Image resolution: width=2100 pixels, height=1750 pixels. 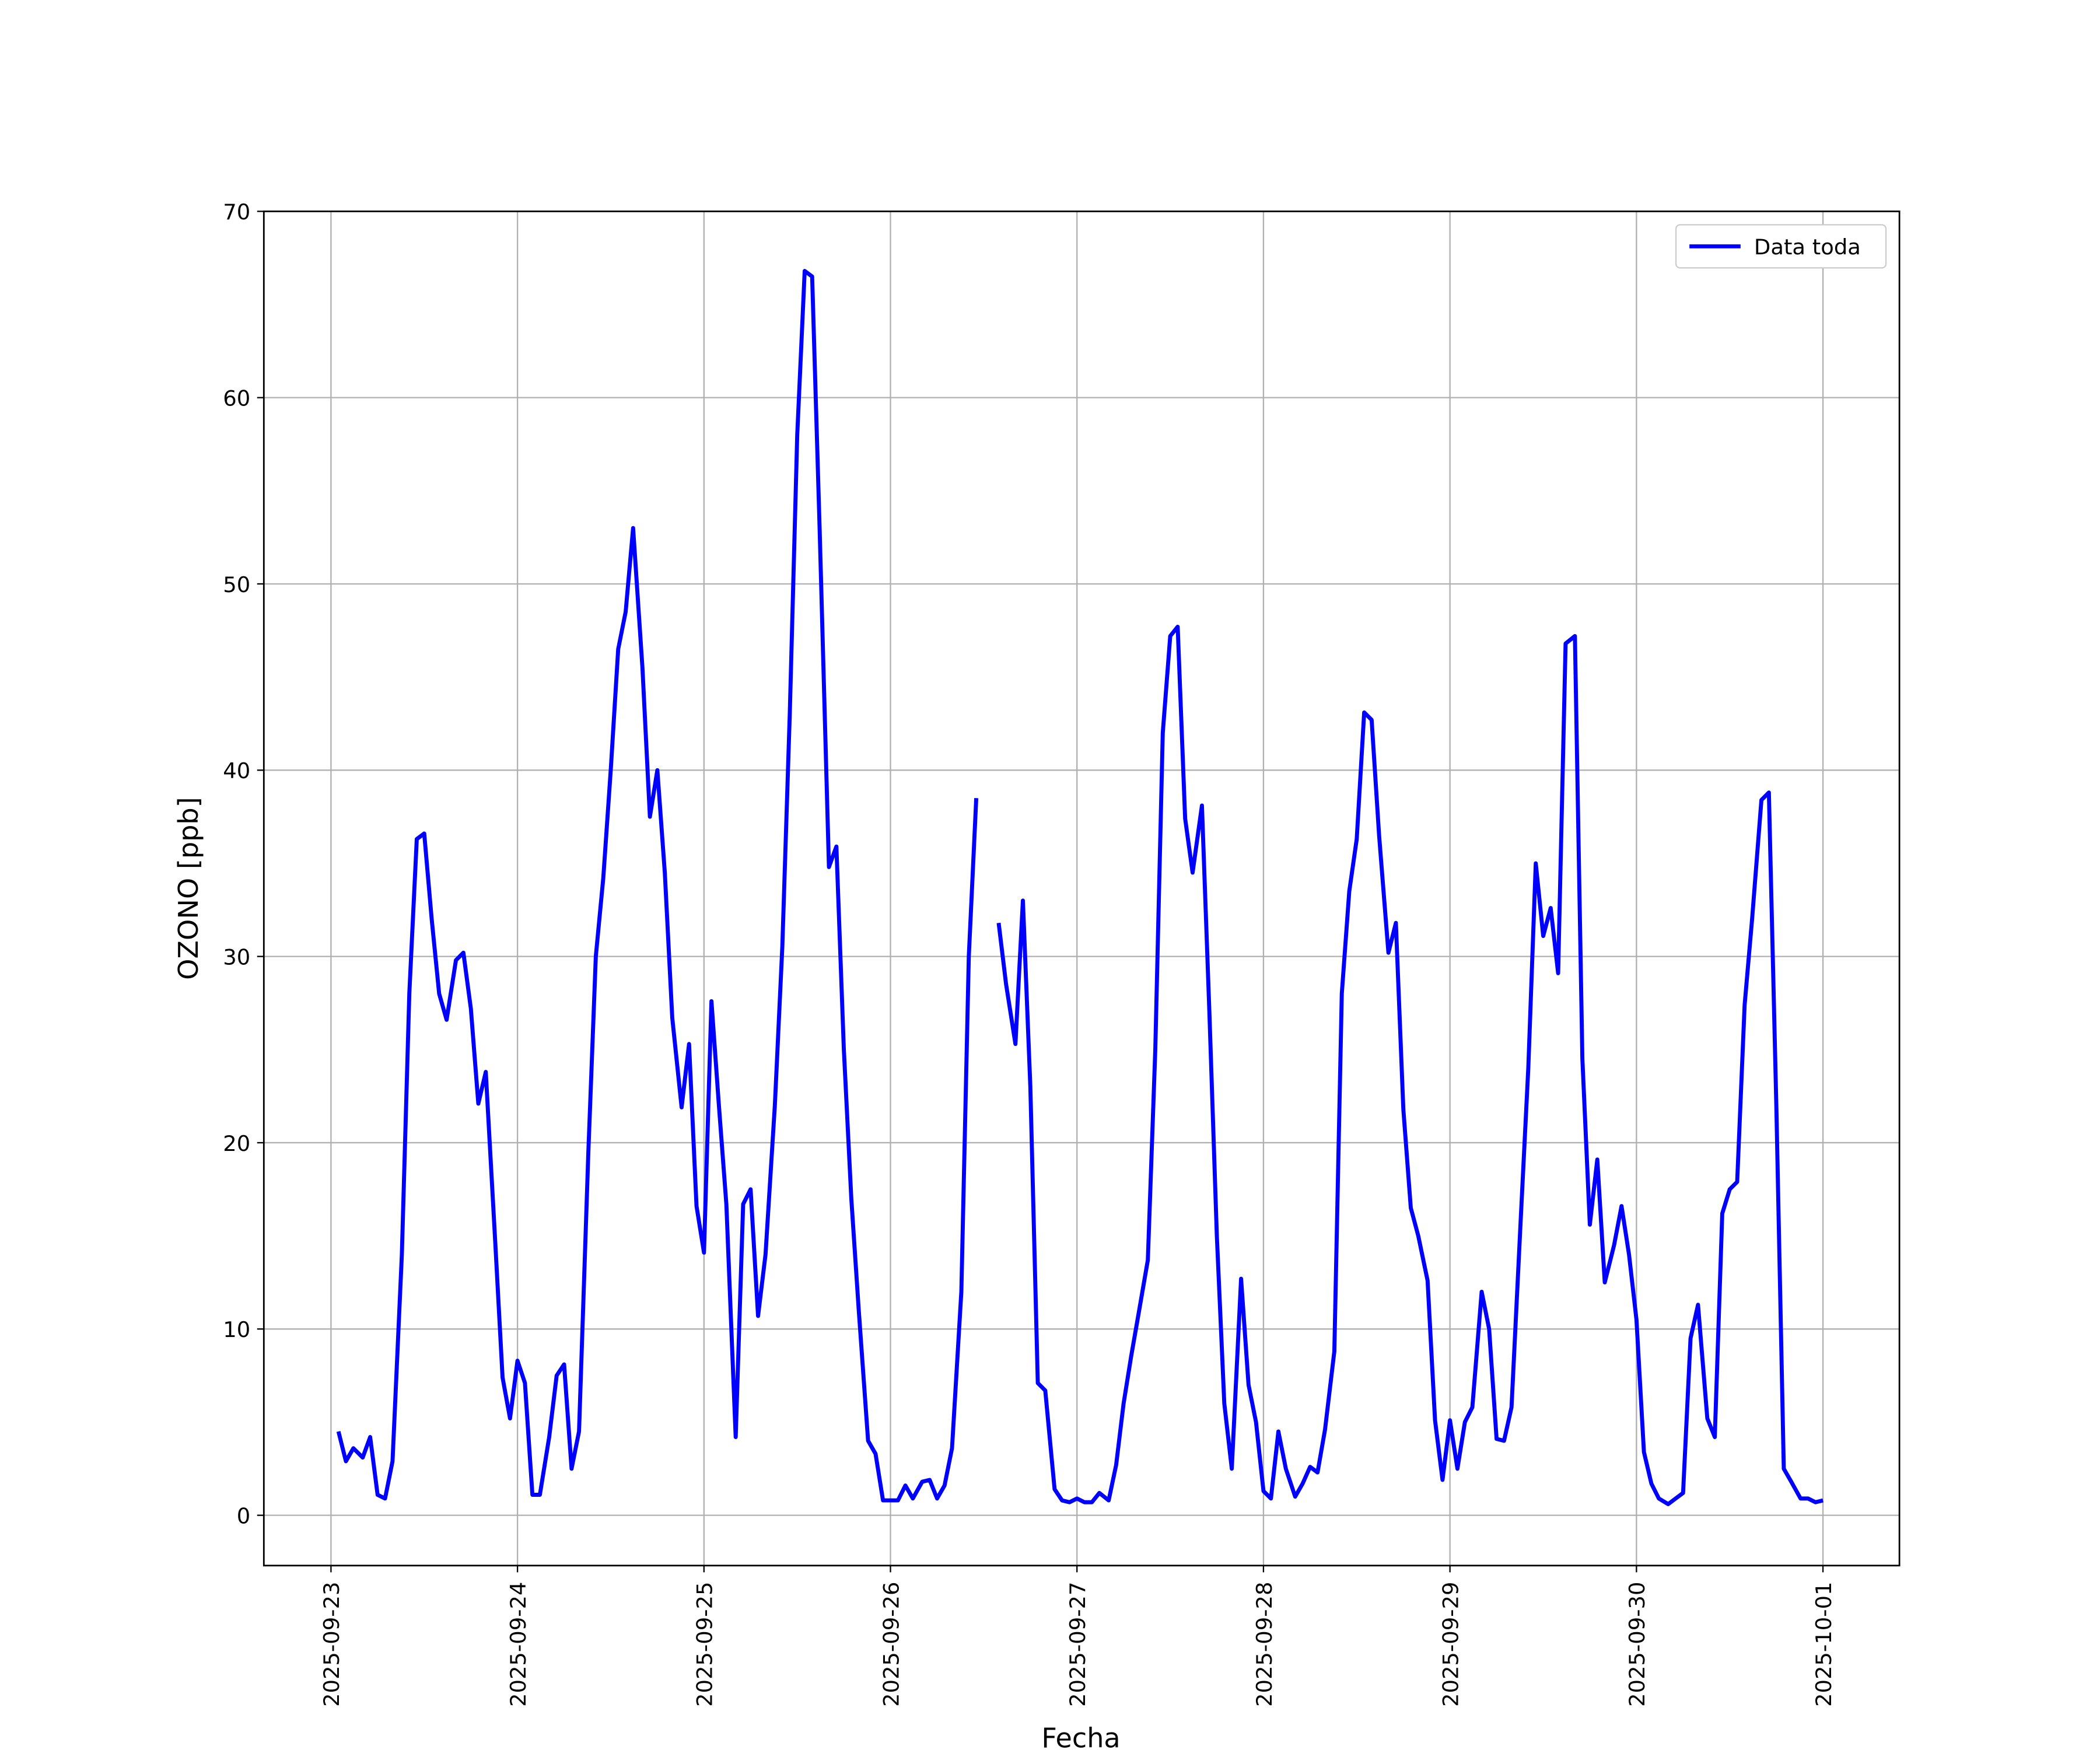 I want to click on y-tick-label: 70, so click(x=236, y=212).